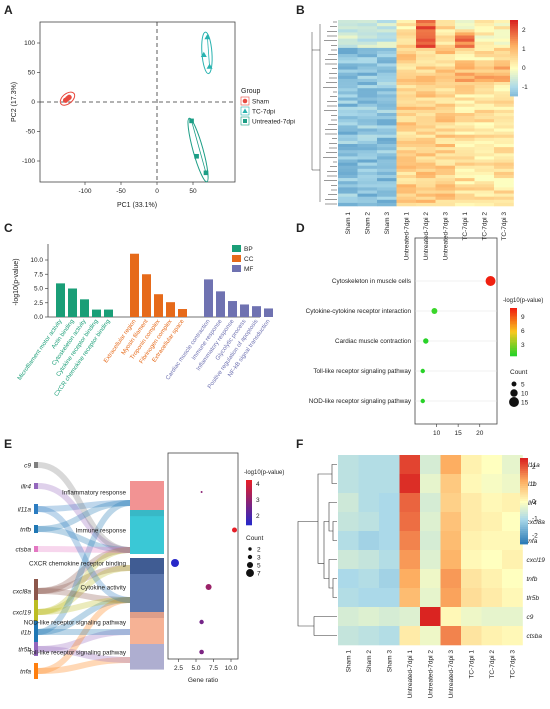 Image resolution: width=550 pixels, height=709 pixels. Describe the element at coordinates (75, 622) in the screenshot. I see `sankey-pathway-label: NOD-like receptor signaling pathway` at that location.